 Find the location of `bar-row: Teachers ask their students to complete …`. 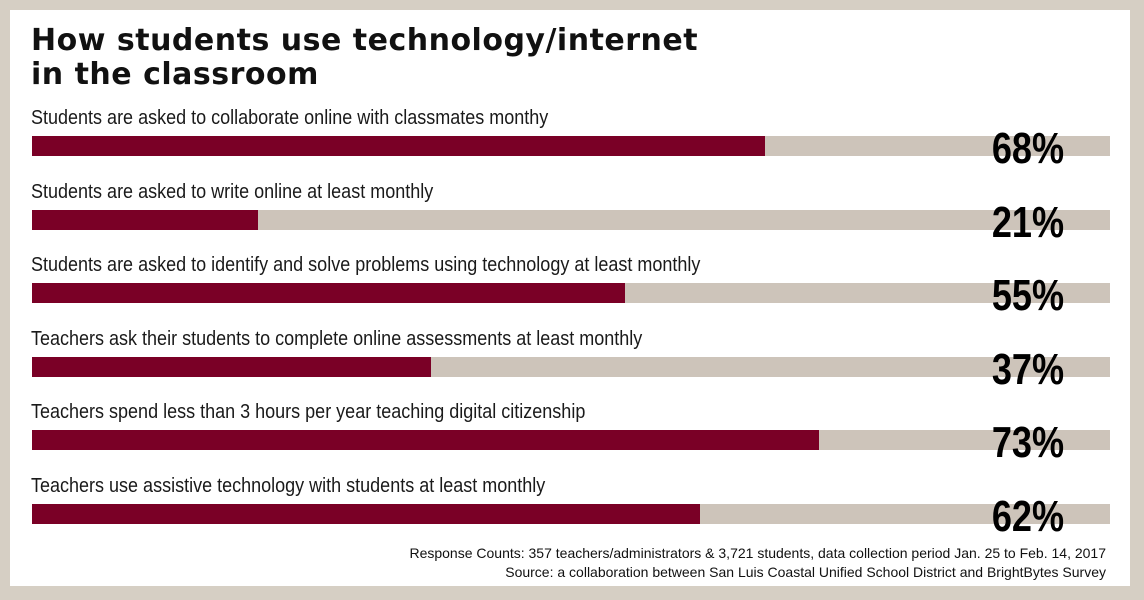

bar-row: Teachers ask their students to complete … is located at coordinates (570, 362).